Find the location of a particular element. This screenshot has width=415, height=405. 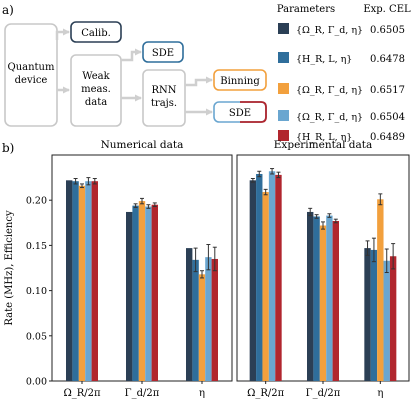

binning-label: Binning is located at coordinates (240, 81).